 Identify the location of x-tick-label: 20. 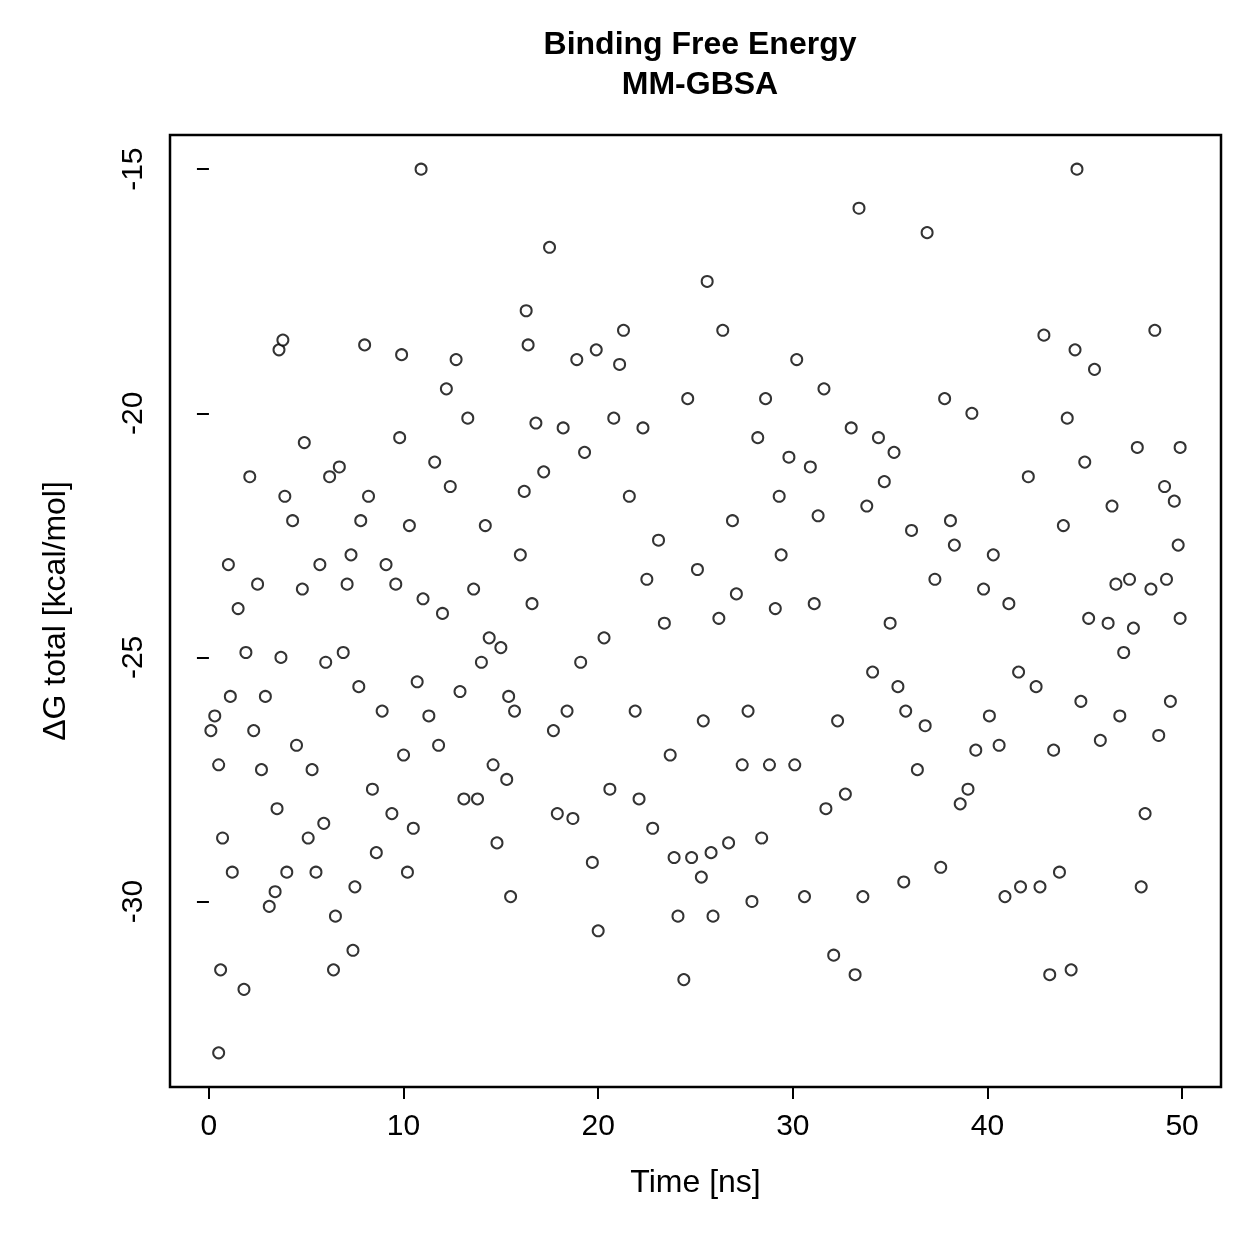
(598, 1124).